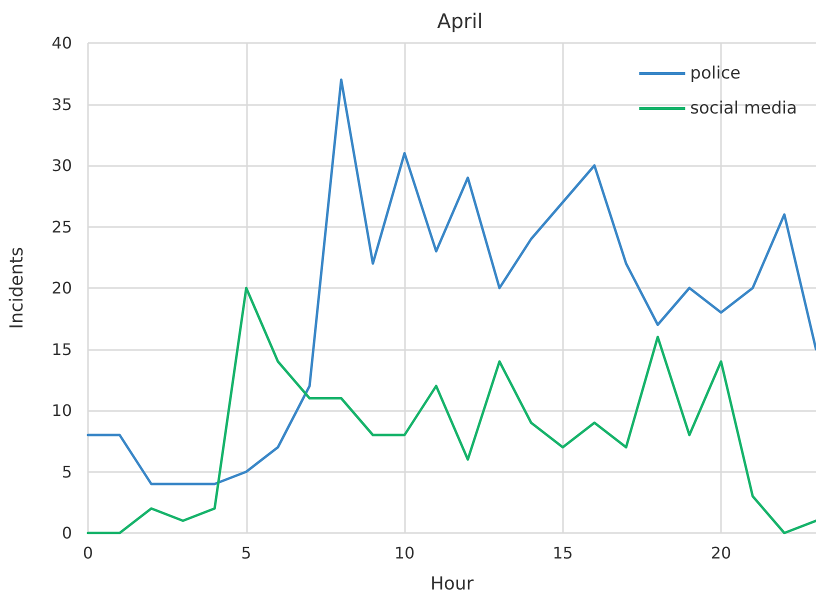  What do you see at coordinates (62, 349) in the screenshot?
I see `y-tick-label: 15` at bounding box center [62, 349].